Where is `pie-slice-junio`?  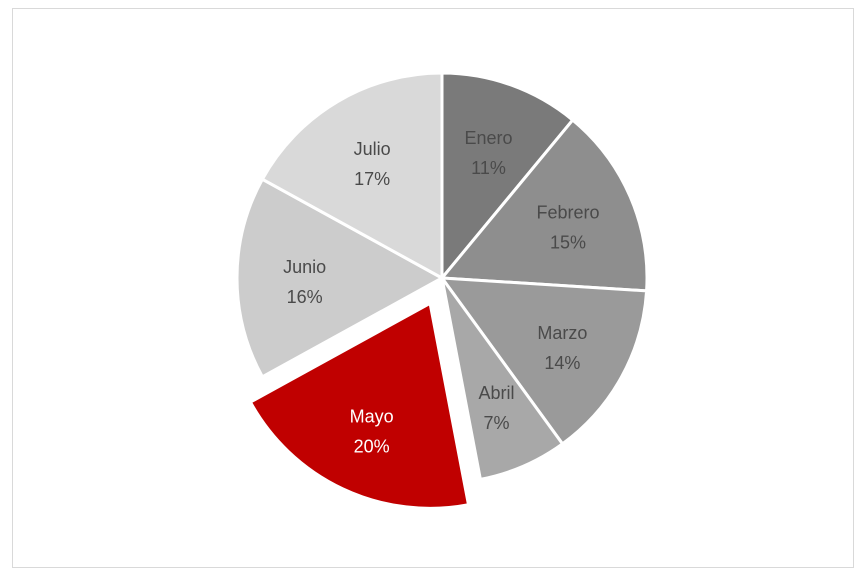
pie-slice-junio is located at coordinates (340, 278).